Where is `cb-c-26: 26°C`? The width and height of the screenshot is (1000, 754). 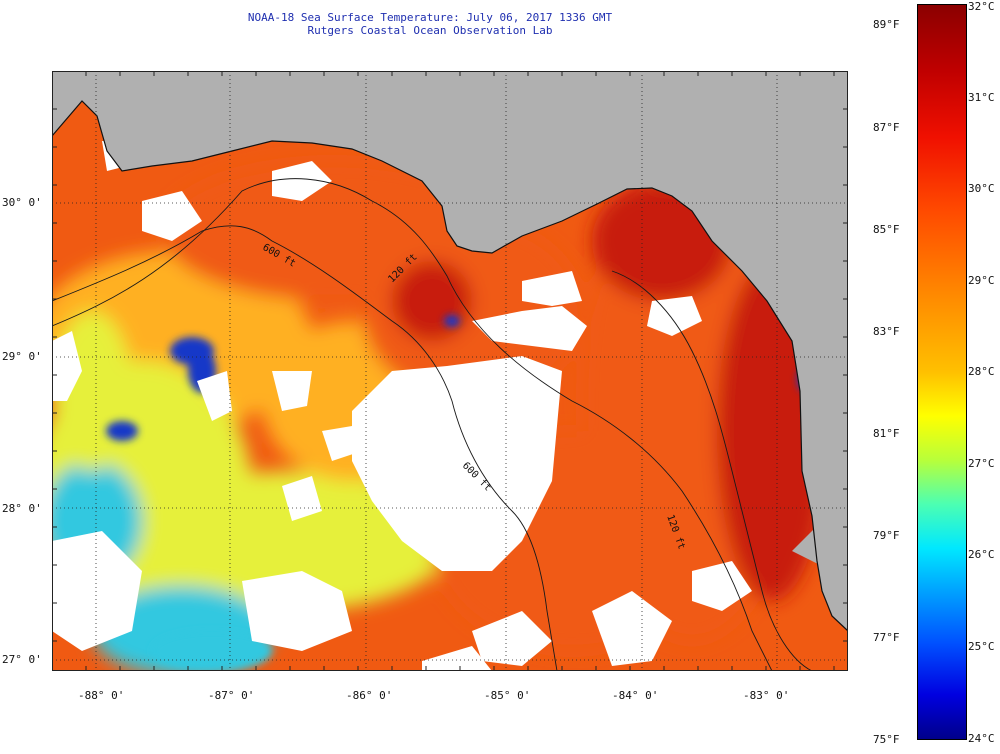 cb-c-26: 26°C is located at coordinates (981, 554).